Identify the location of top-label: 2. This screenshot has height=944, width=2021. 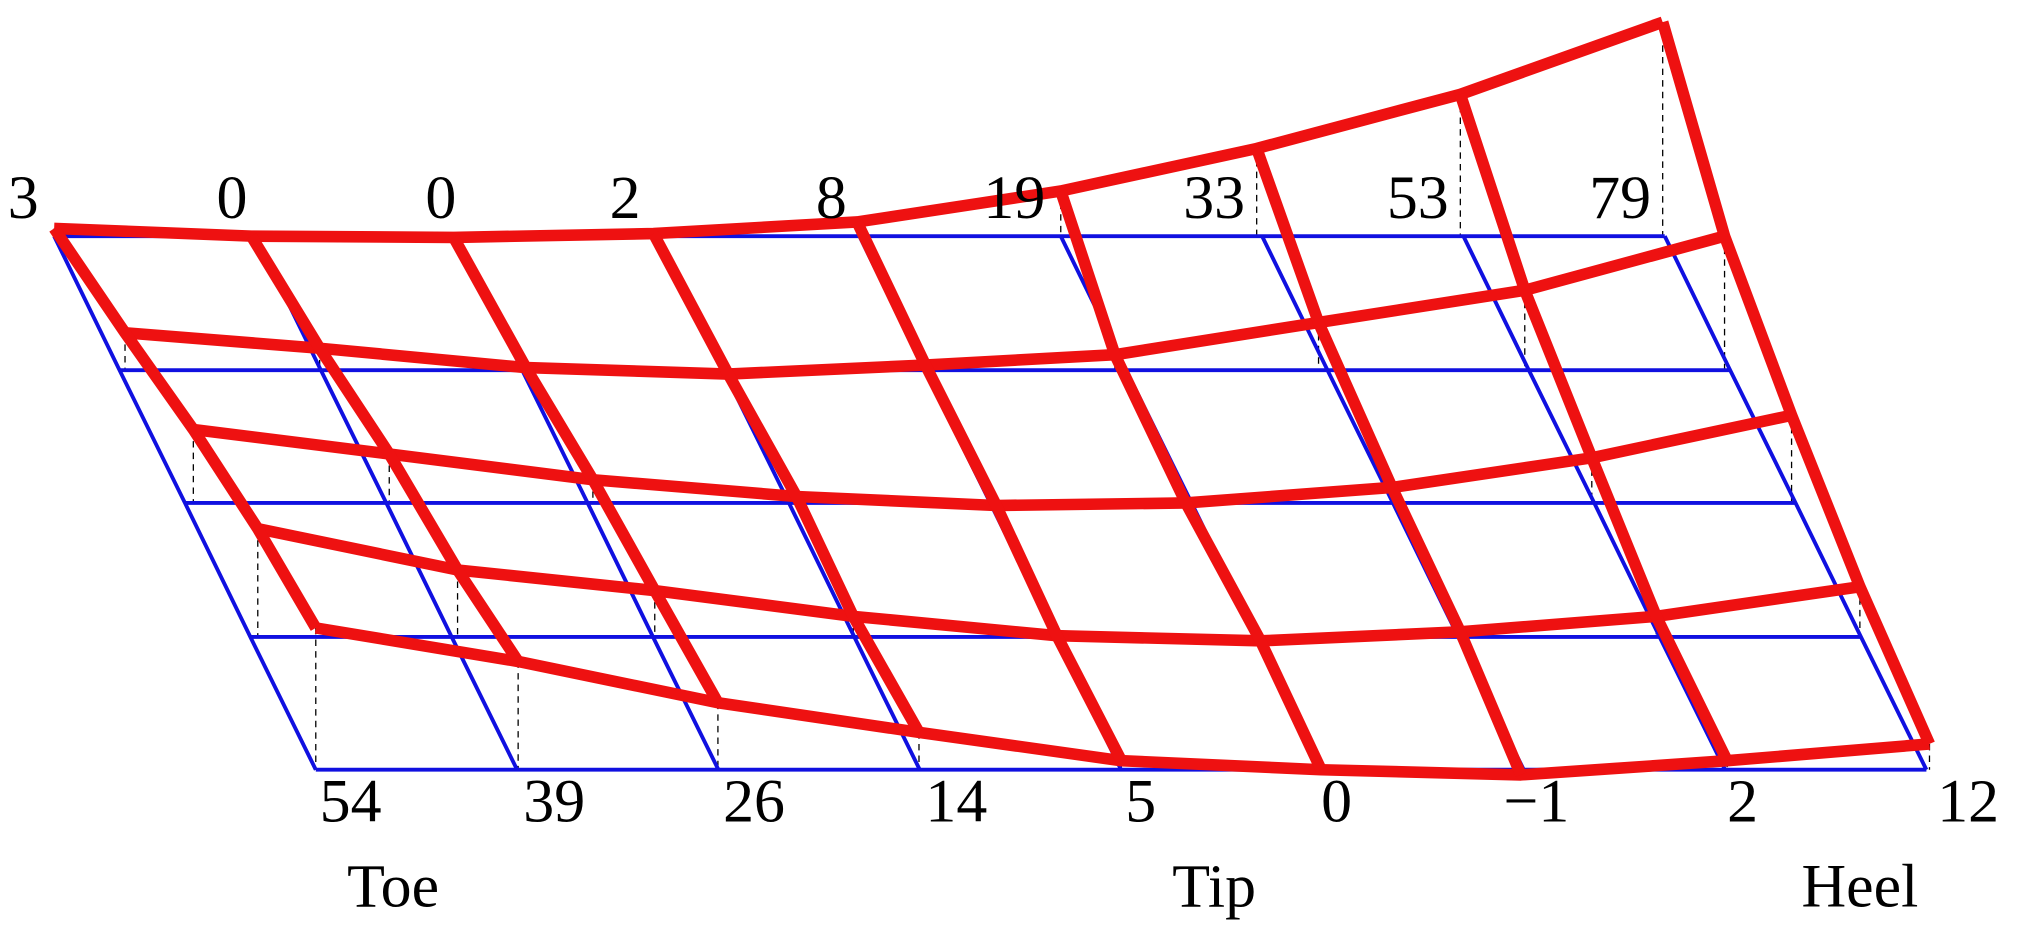
(625, 198).